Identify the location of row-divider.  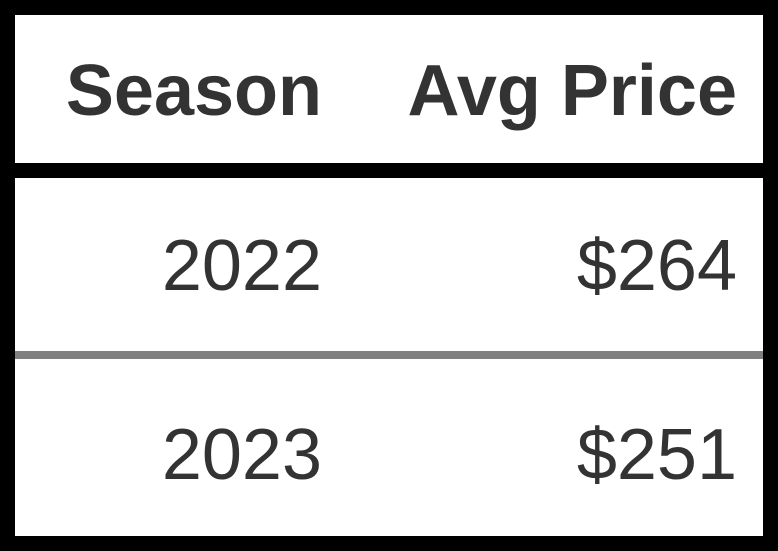
(389, 355).